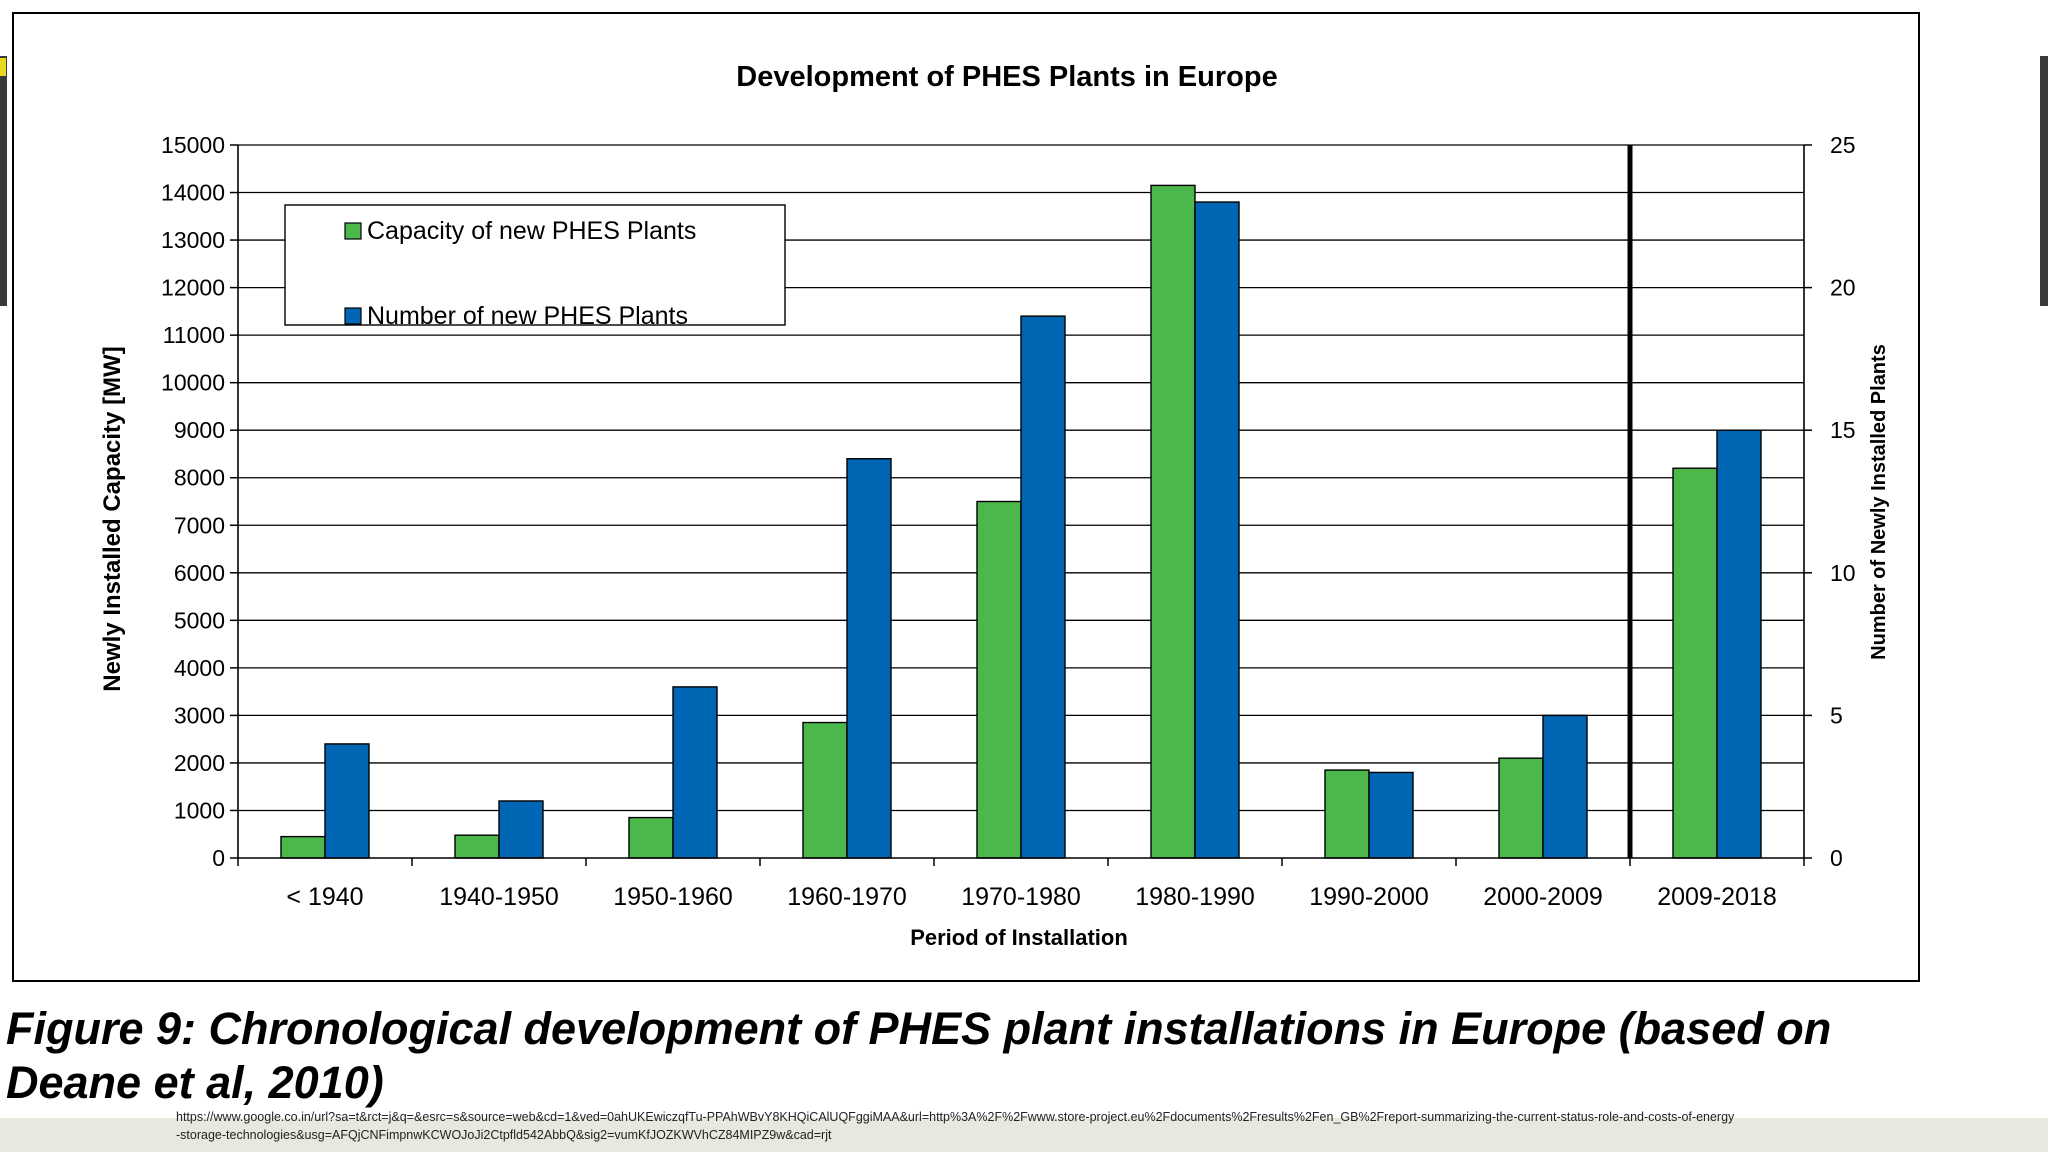  What do you see at coordinates (199, 668) in the screenshot?
I see `y-tick-label: 4000` at bounding box center [199, 668].